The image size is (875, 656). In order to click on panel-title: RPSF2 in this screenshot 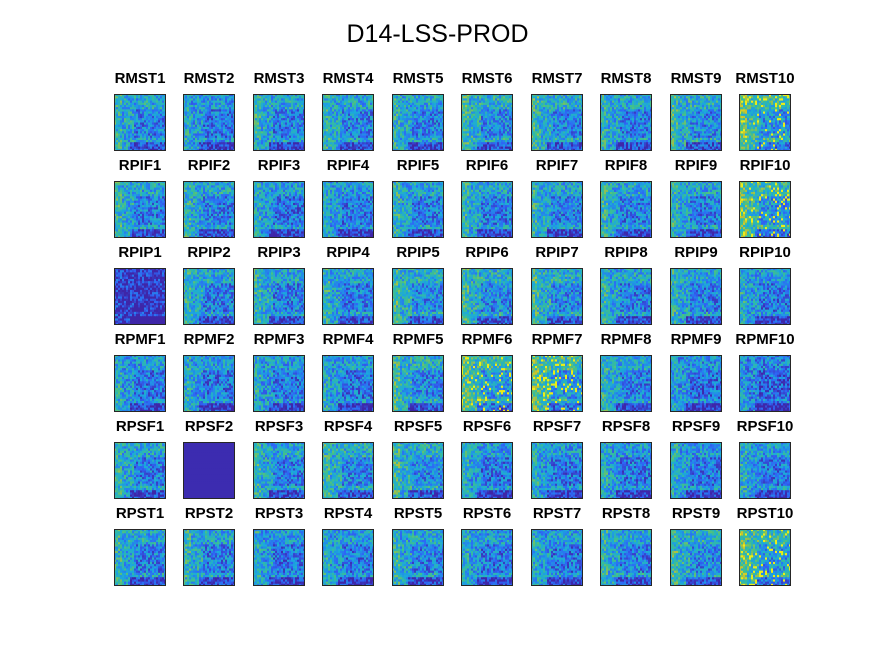, I will do `click(209, 426)`.